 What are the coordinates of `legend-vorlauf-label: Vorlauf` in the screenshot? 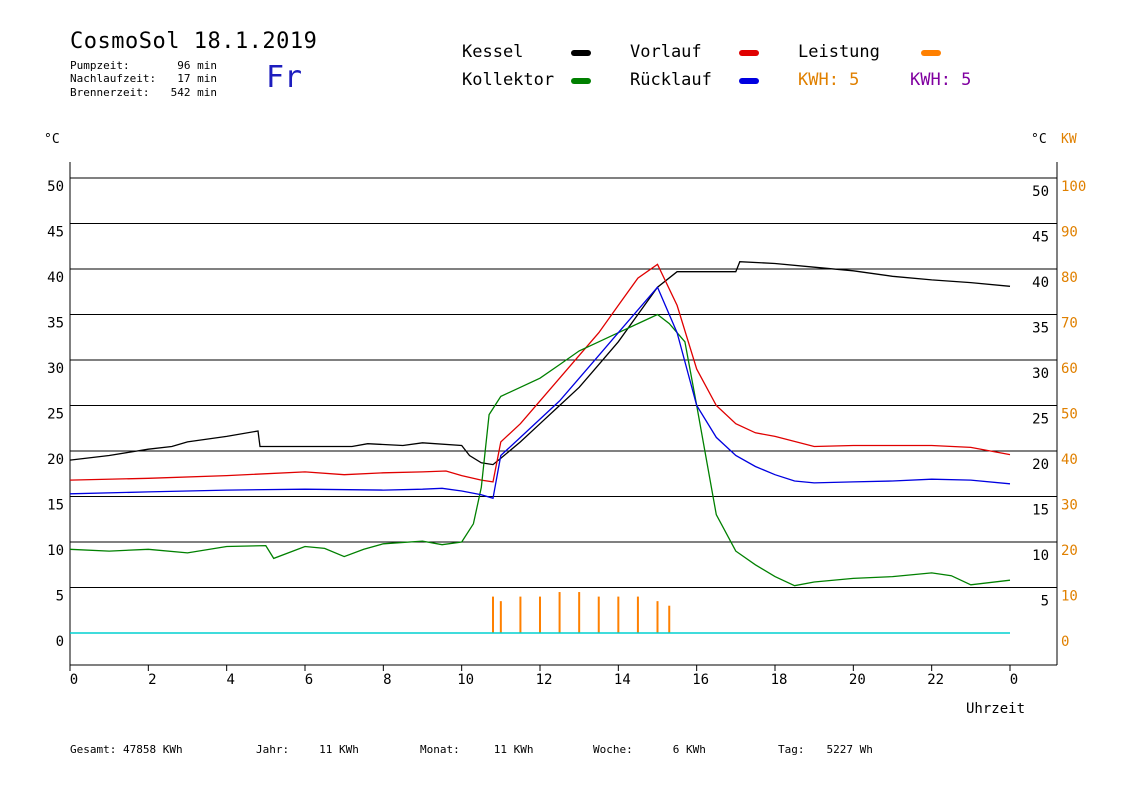 It's located at (666, 52).